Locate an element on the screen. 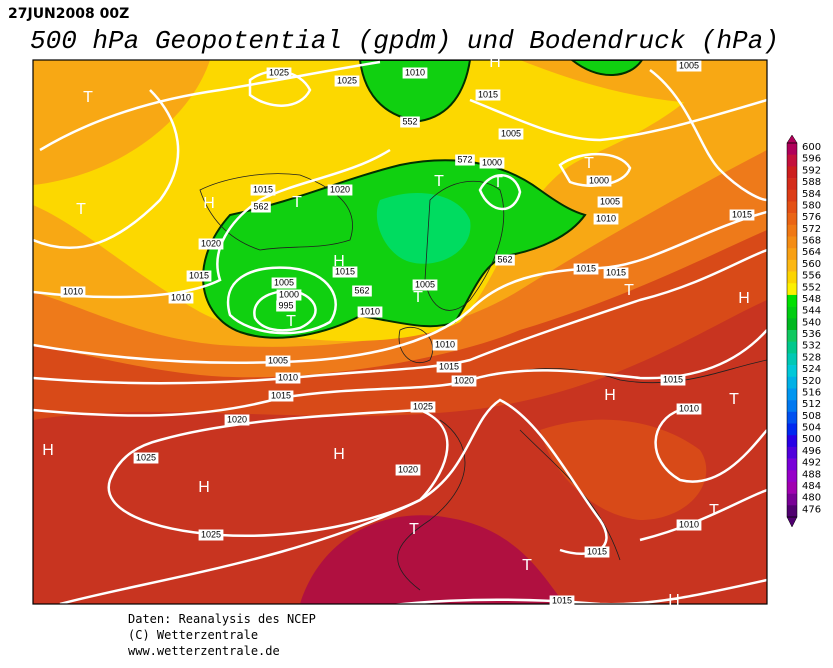 The width and height of the screenshot is (833, 668). colorbar-label: 596 is located at coordinates (811, 159).